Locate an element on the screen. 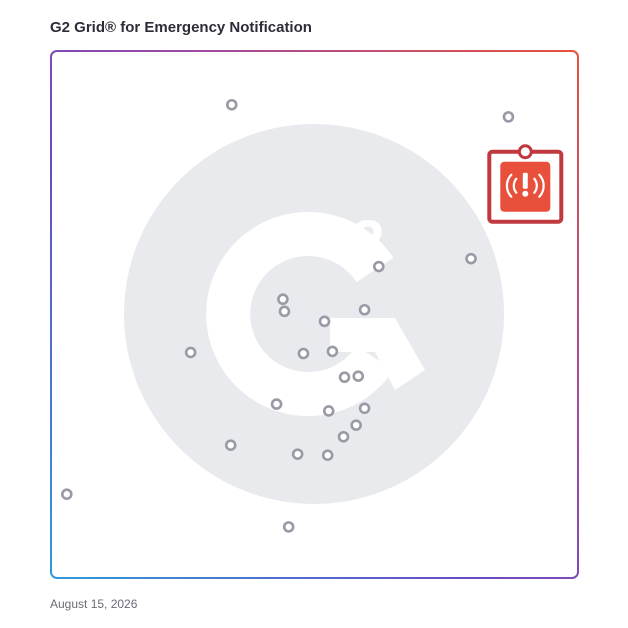  emergency-broadcast-icon is located at coordinates (525, 185).